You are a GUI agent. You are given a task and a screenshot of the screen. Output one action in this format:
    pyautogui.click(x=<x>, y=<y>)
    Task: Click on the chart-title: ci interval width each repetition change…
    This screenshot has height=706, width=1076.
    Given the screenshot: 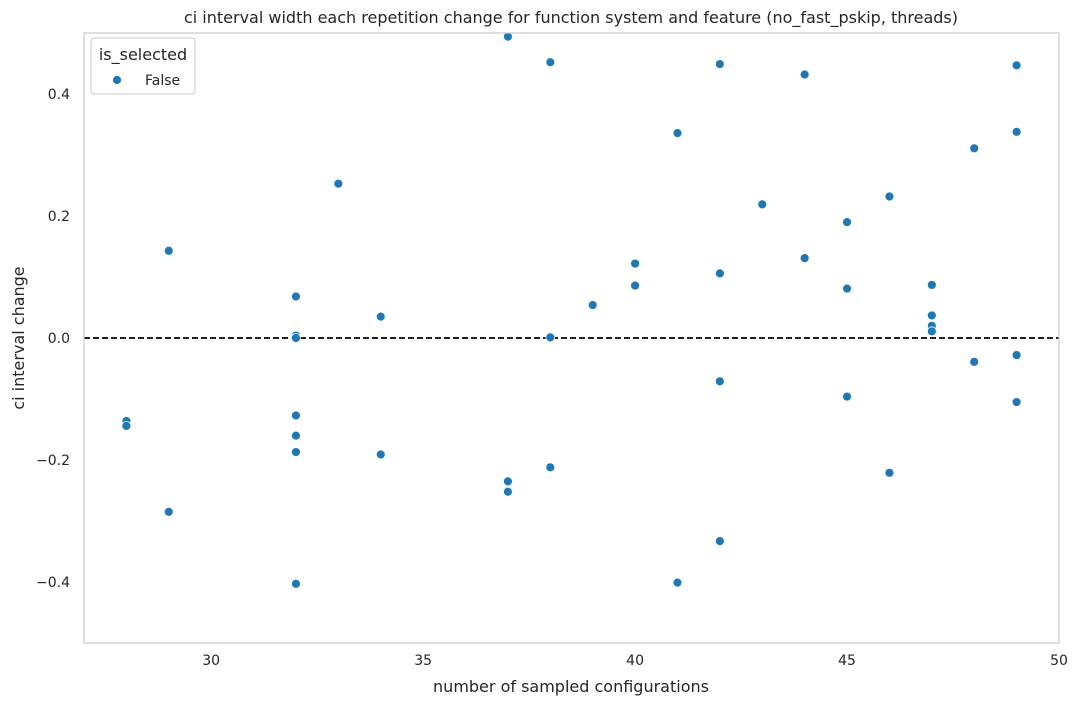 What is the action you would take?
    pyautogui.click(x=571, y=18)
    